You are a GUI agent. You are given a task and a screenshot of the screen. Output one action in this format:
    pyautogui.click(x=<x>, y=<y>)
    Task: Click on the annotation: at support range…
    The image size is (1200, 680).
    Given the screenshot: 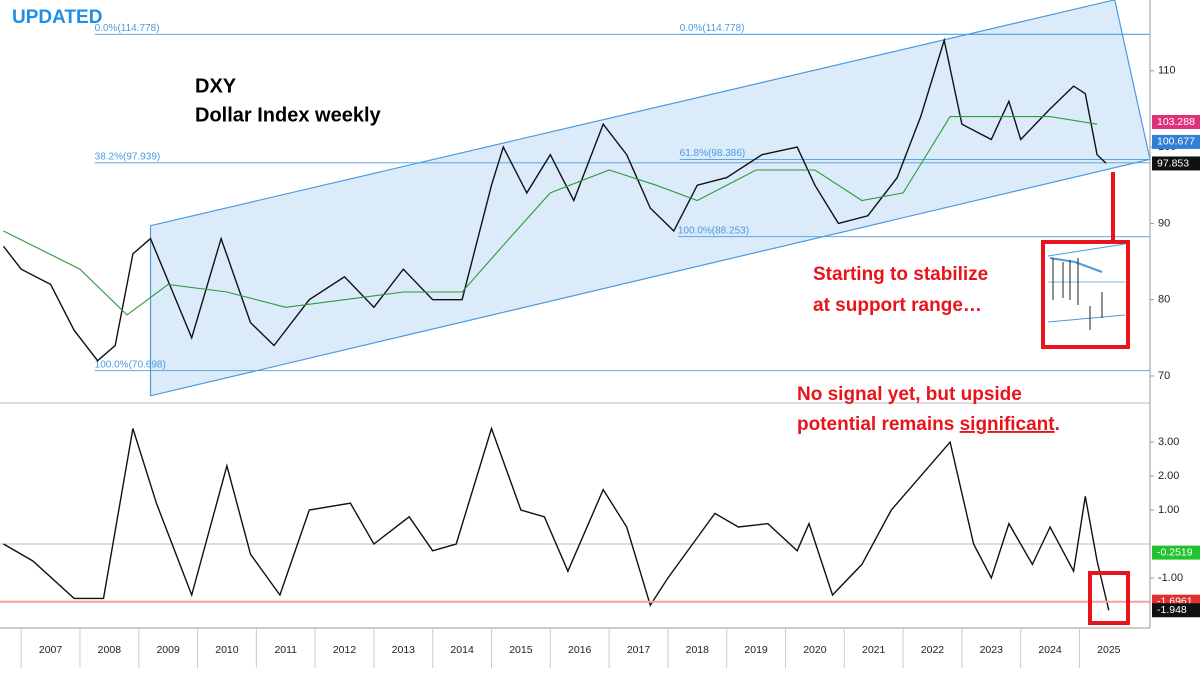 What is the action you would take?
    pyautogui.click(x=897, y=305)
    